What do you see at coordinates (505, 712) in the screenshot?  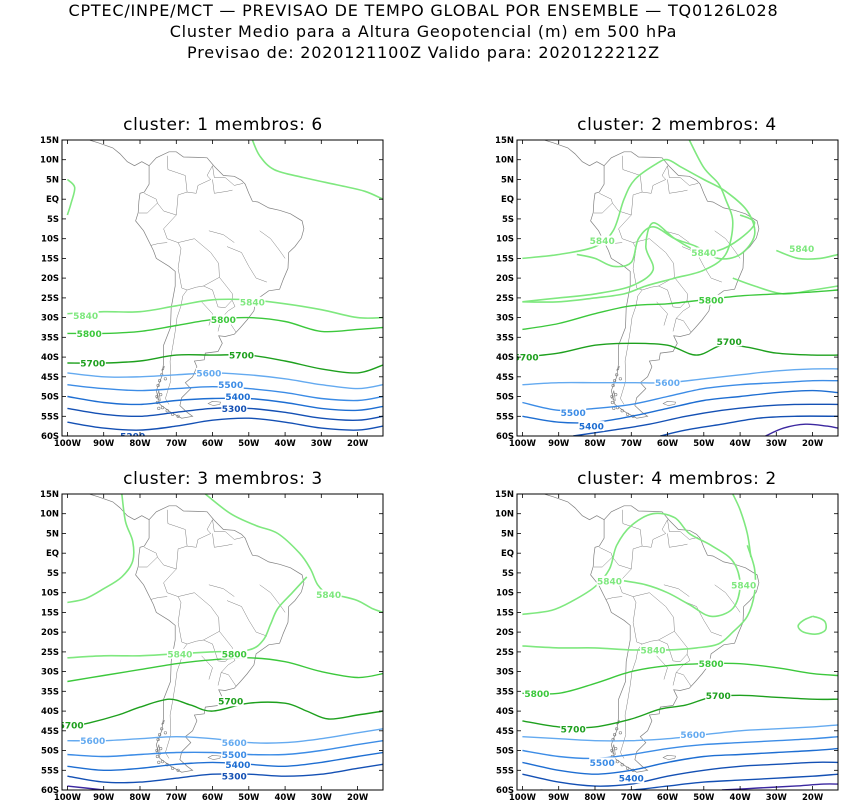 I see `lat-label: 40S` at bounding box center [505, 712].